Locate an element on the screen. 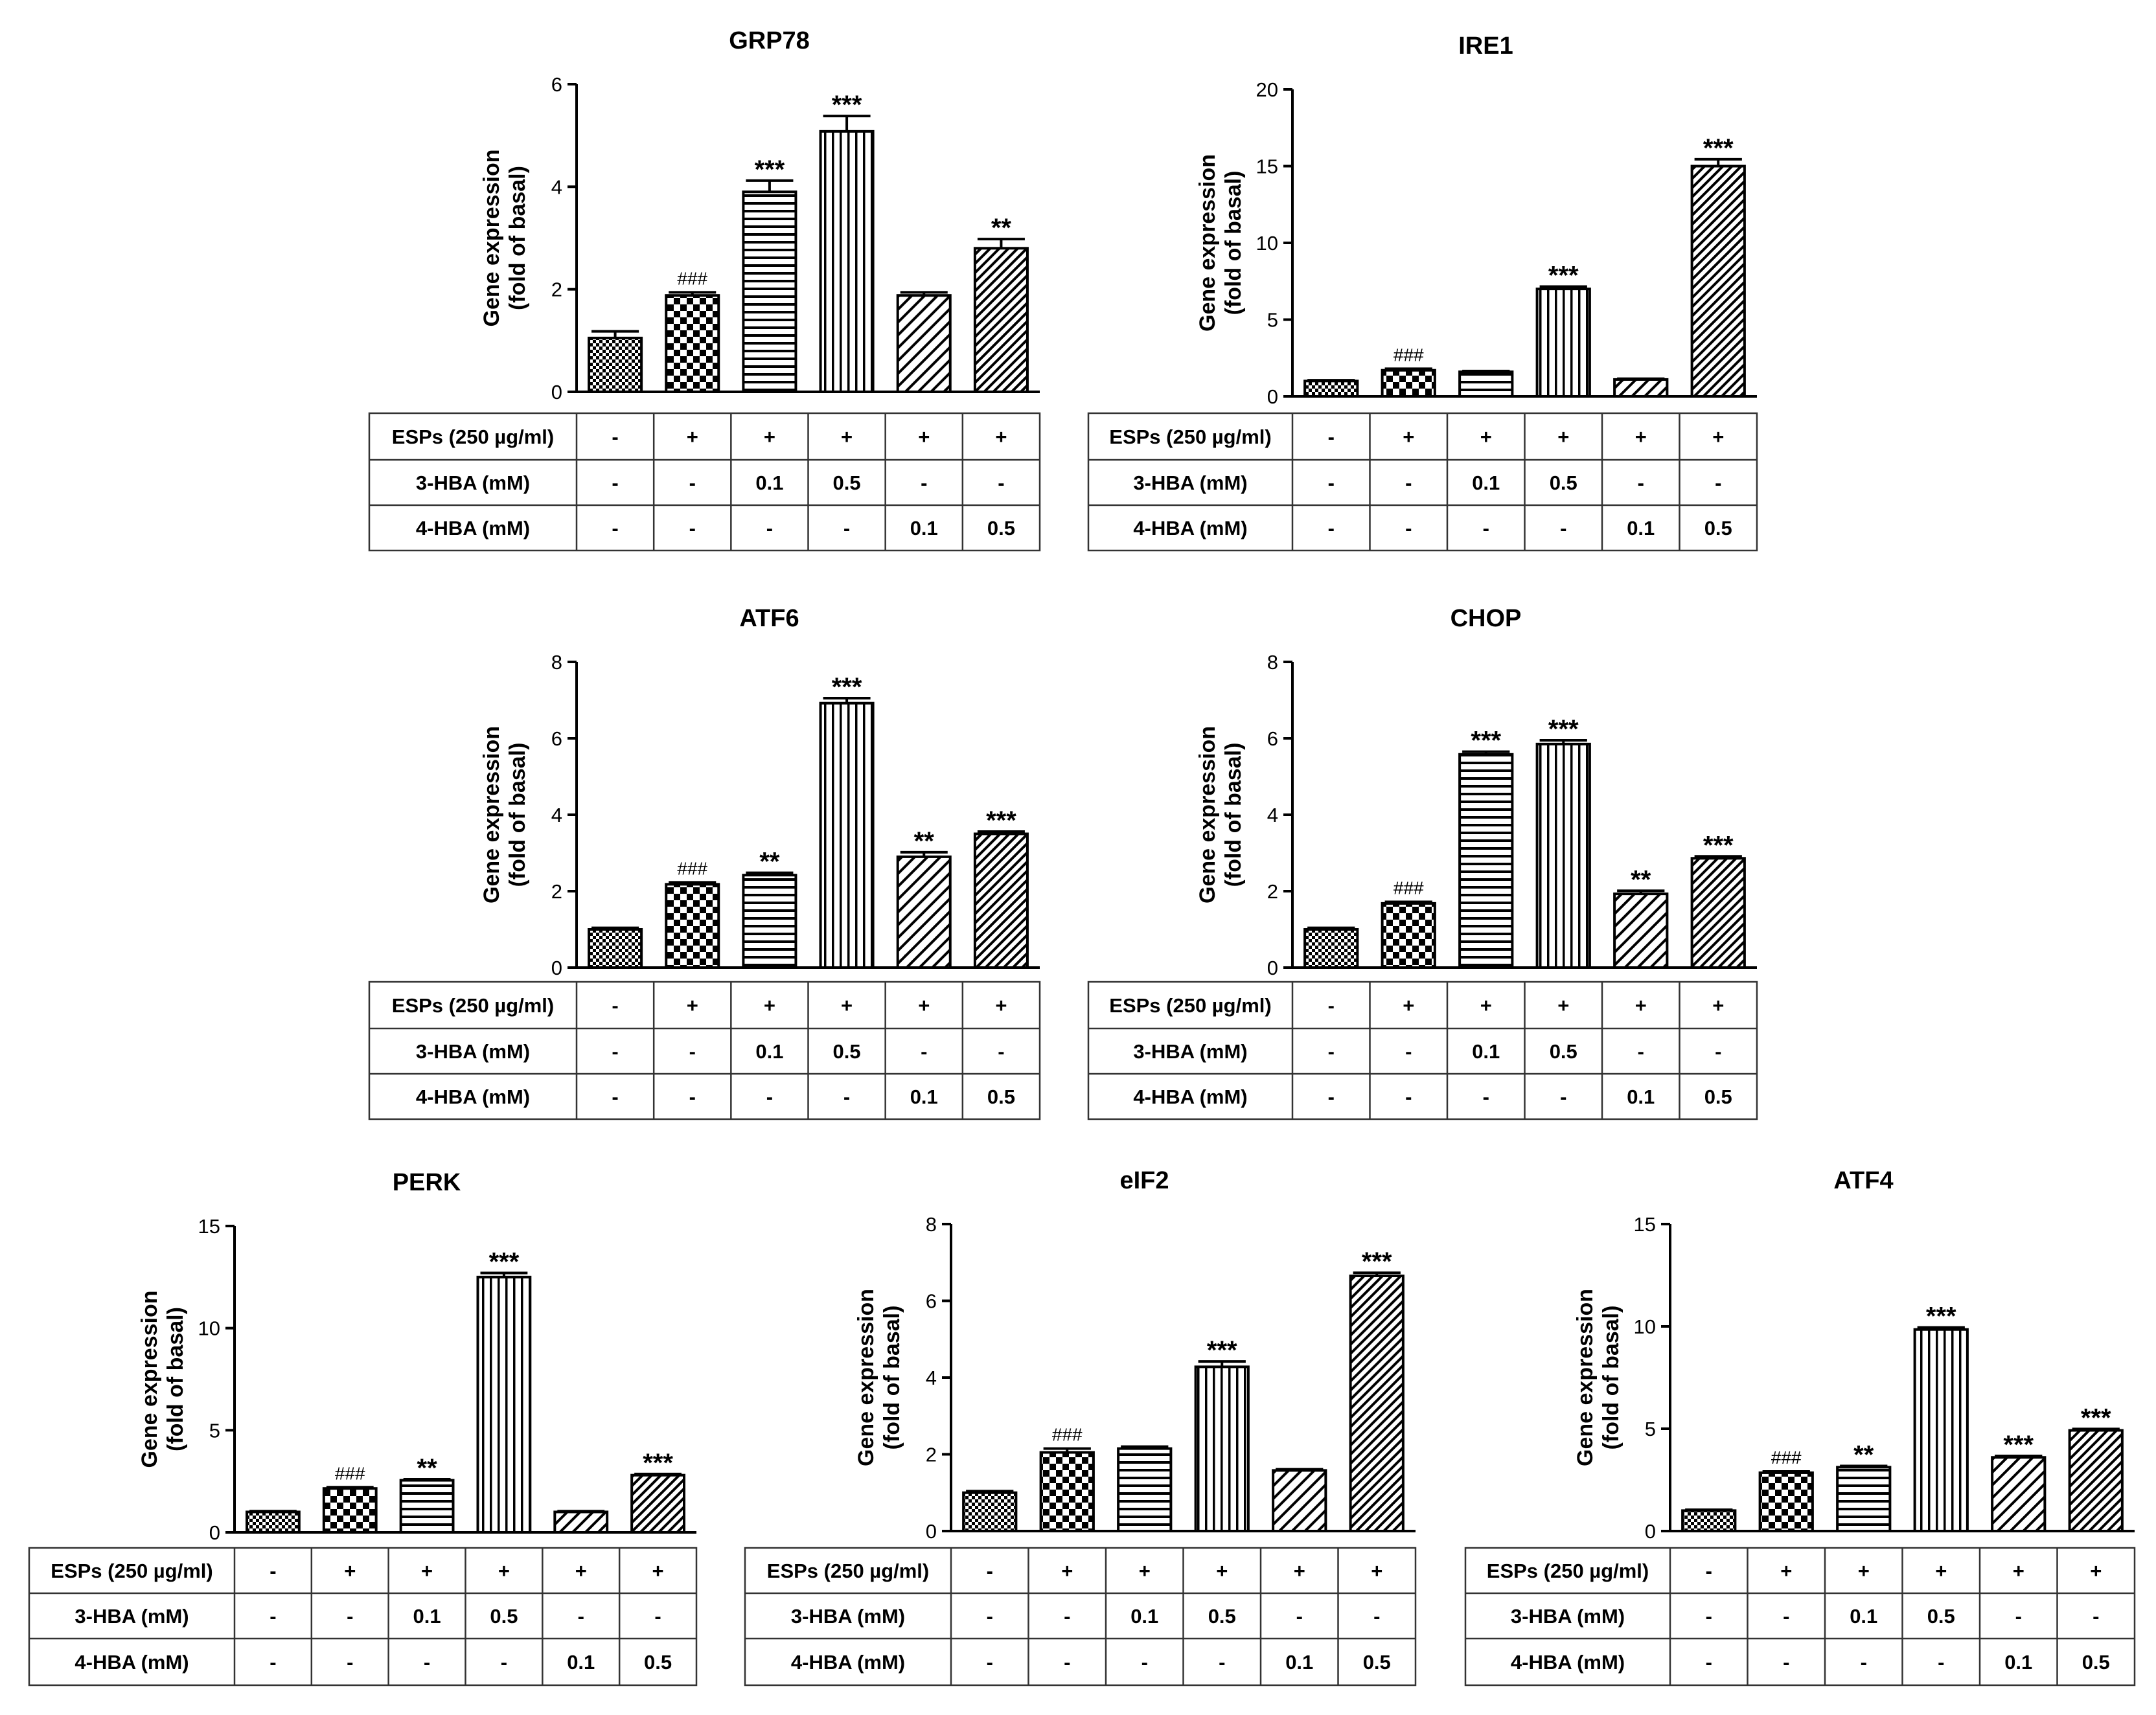  y-tick-label: 2 is located at coordinates (1272, 891).